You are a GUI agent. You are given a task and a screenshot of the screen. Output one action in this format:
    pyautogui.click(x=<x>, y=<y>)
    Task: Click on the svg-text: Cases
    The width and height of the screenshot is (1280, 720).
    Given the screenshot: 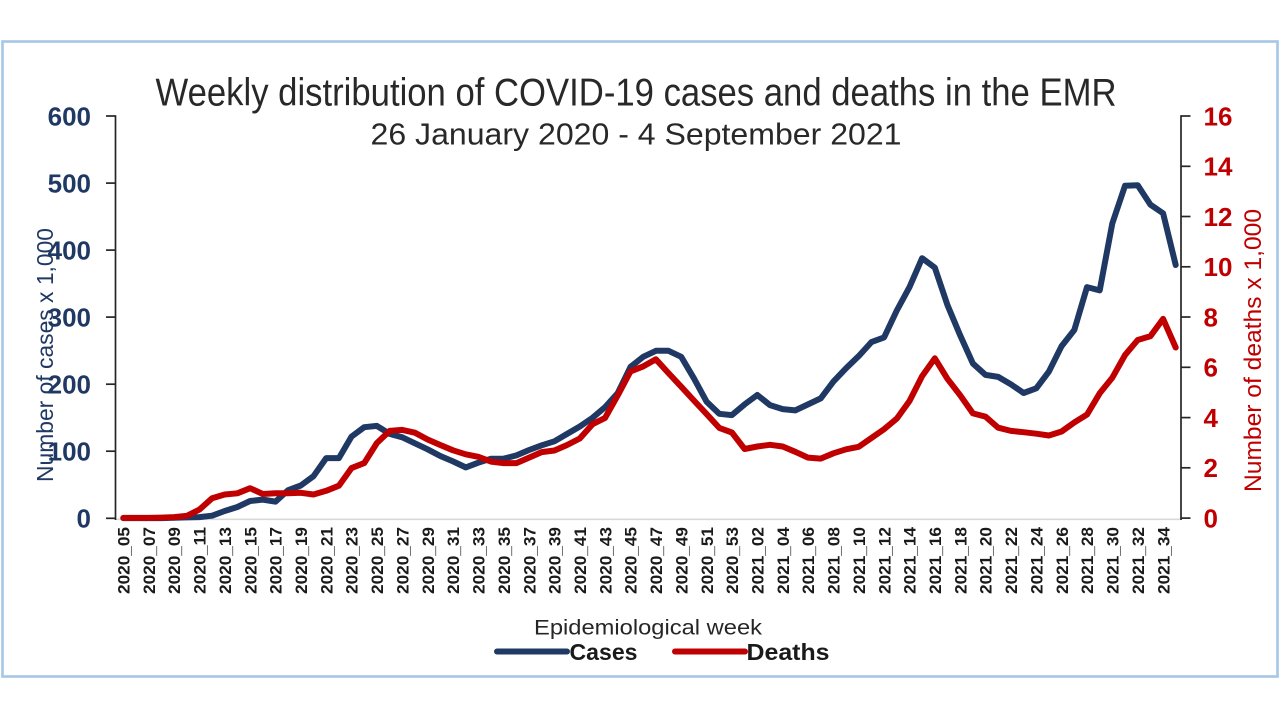 What is the action you would take?
    pyautogui.click(x=604, y=652)
    